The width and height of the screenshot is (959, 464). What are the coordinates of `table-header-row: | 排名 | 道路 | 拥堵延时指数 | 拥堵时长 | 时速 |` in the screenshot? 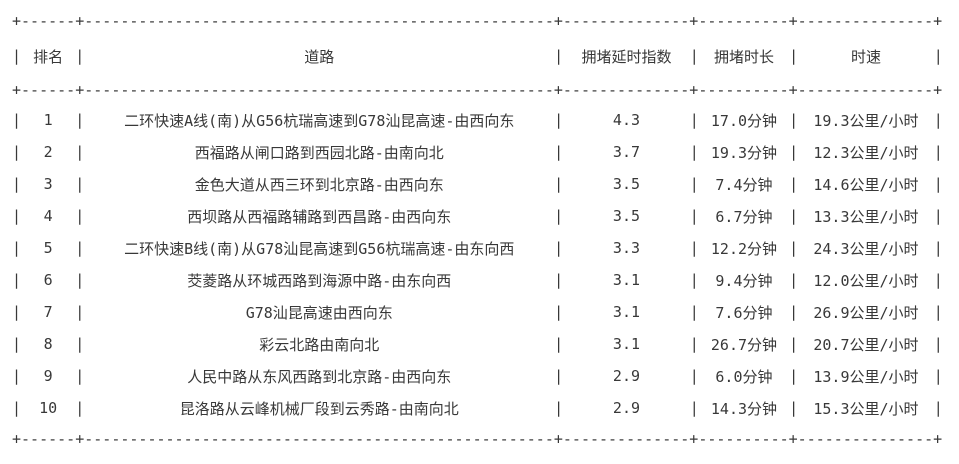 It's located at (477, 56).